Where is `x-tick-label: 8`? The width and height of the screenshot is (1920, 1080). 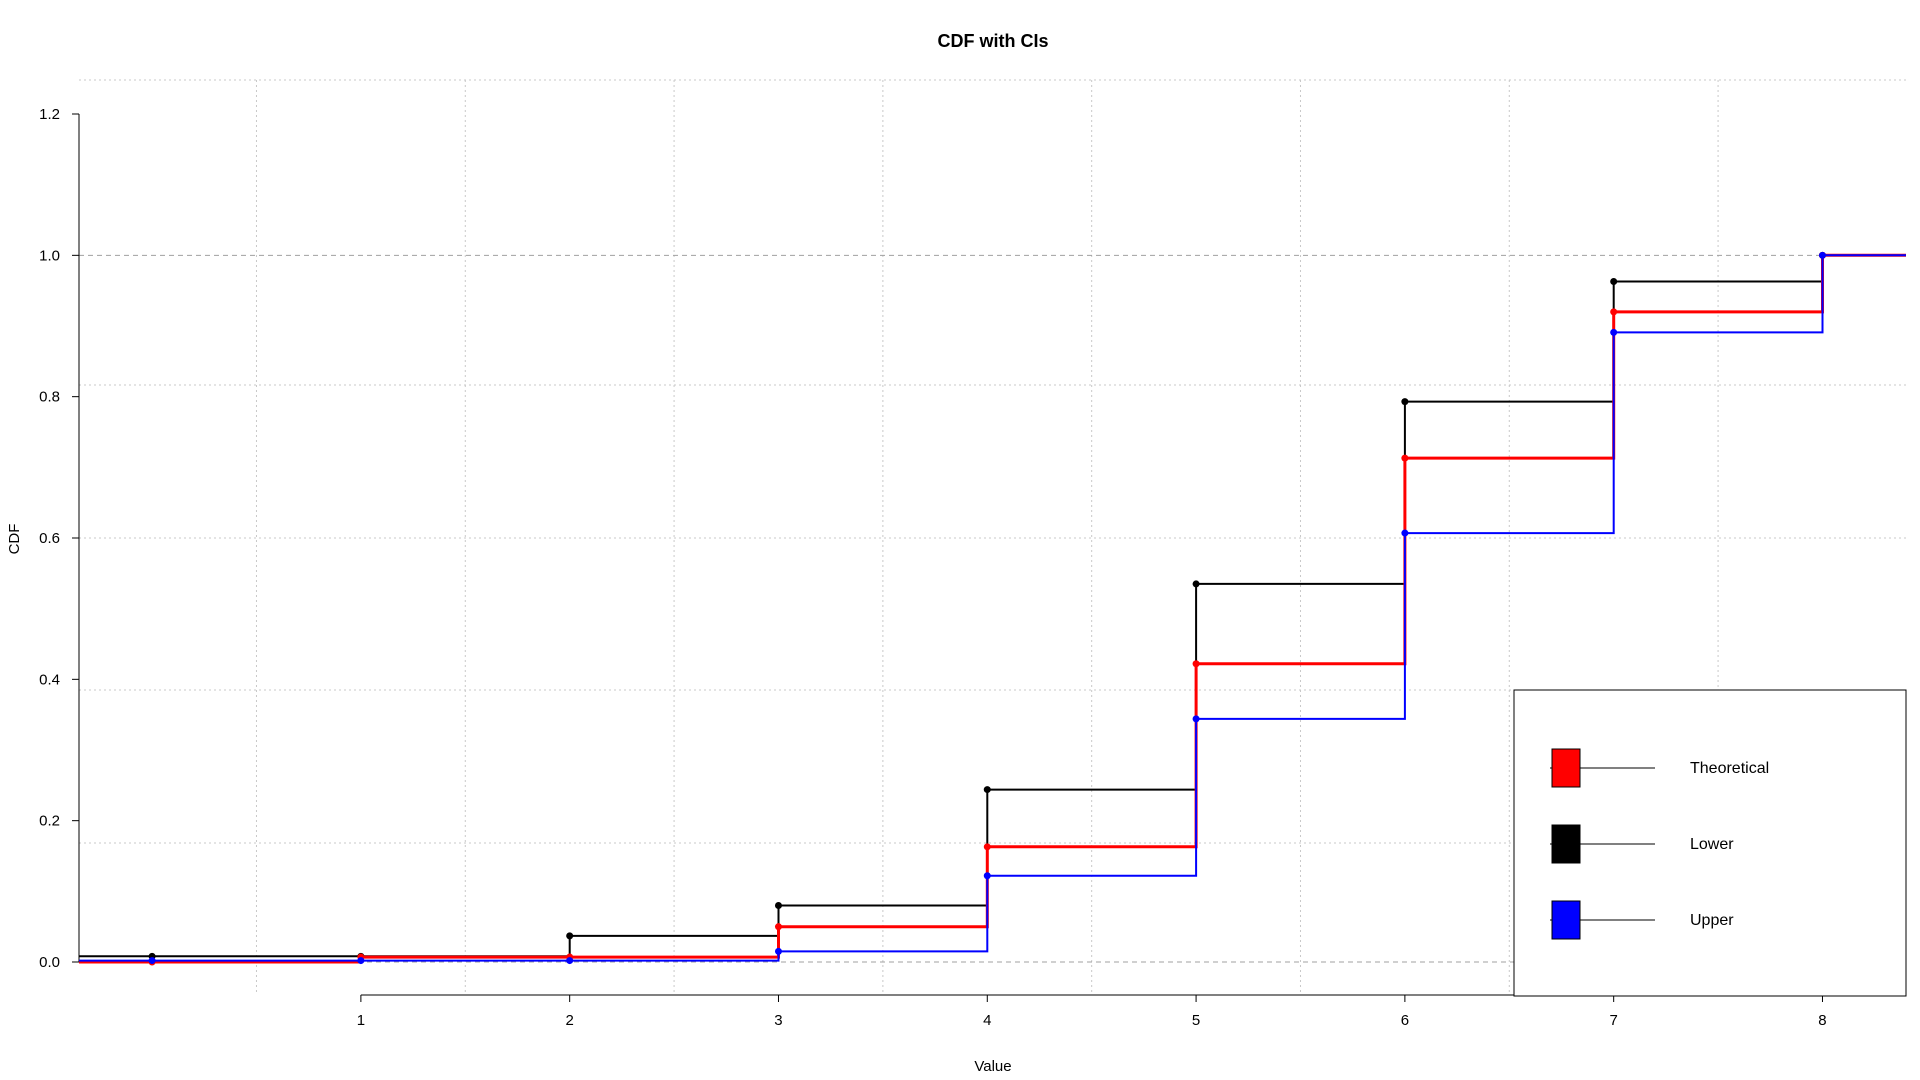
x-tick-label: 8 is located at coordinates (1822, 1020).